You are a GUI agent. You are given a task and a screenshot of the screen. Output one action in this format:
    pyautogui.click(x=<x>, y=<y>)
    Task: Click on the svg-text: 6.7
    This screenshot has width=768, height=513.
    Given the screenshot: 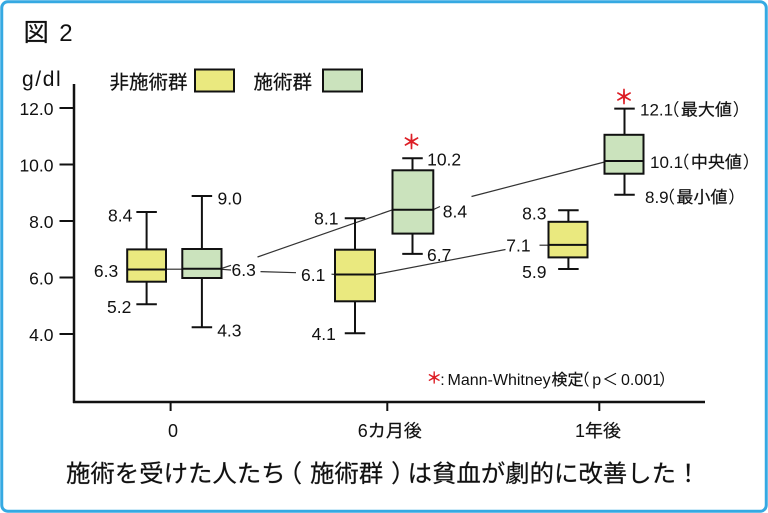 What is the action you would take?
    pyautogui.click(x=439, y=255)
    